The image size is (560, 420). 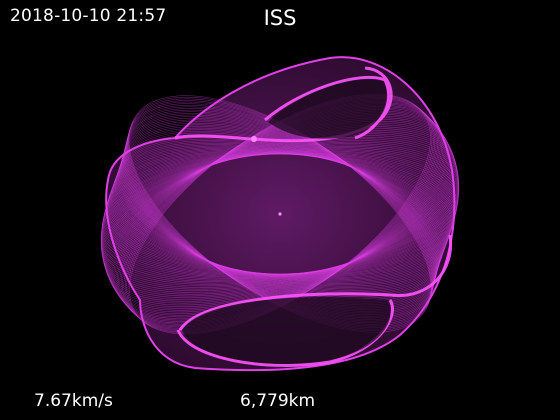 What do you see at coordinates (88, 16) in the screenshot?
I see `timestamp: 2018-10-10 21:57` at bounding box center [88, 16].